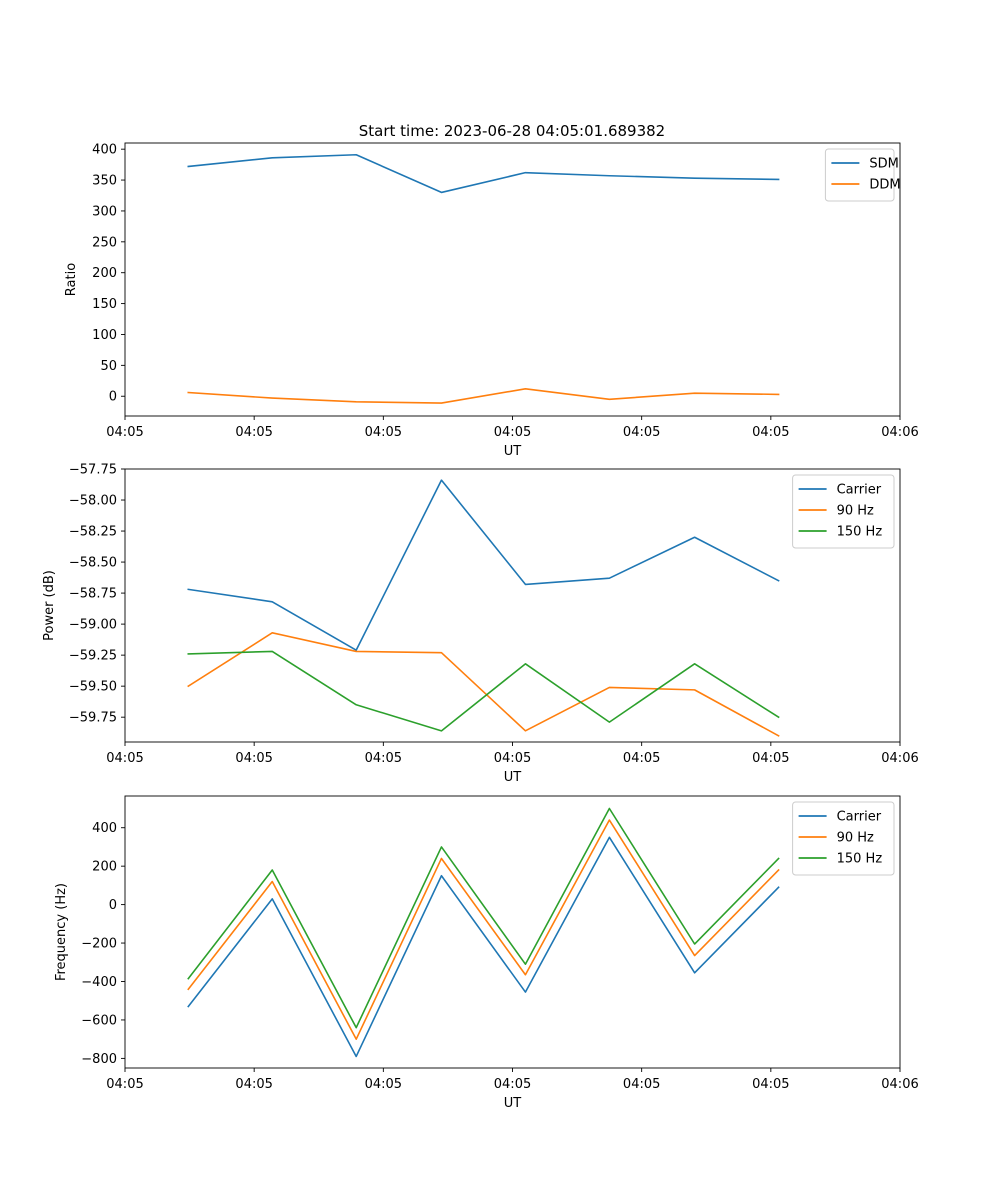  Describe the element at coordinates (93, 563) in the screenshot. I see `y-tick-label: −58.50` at that location.